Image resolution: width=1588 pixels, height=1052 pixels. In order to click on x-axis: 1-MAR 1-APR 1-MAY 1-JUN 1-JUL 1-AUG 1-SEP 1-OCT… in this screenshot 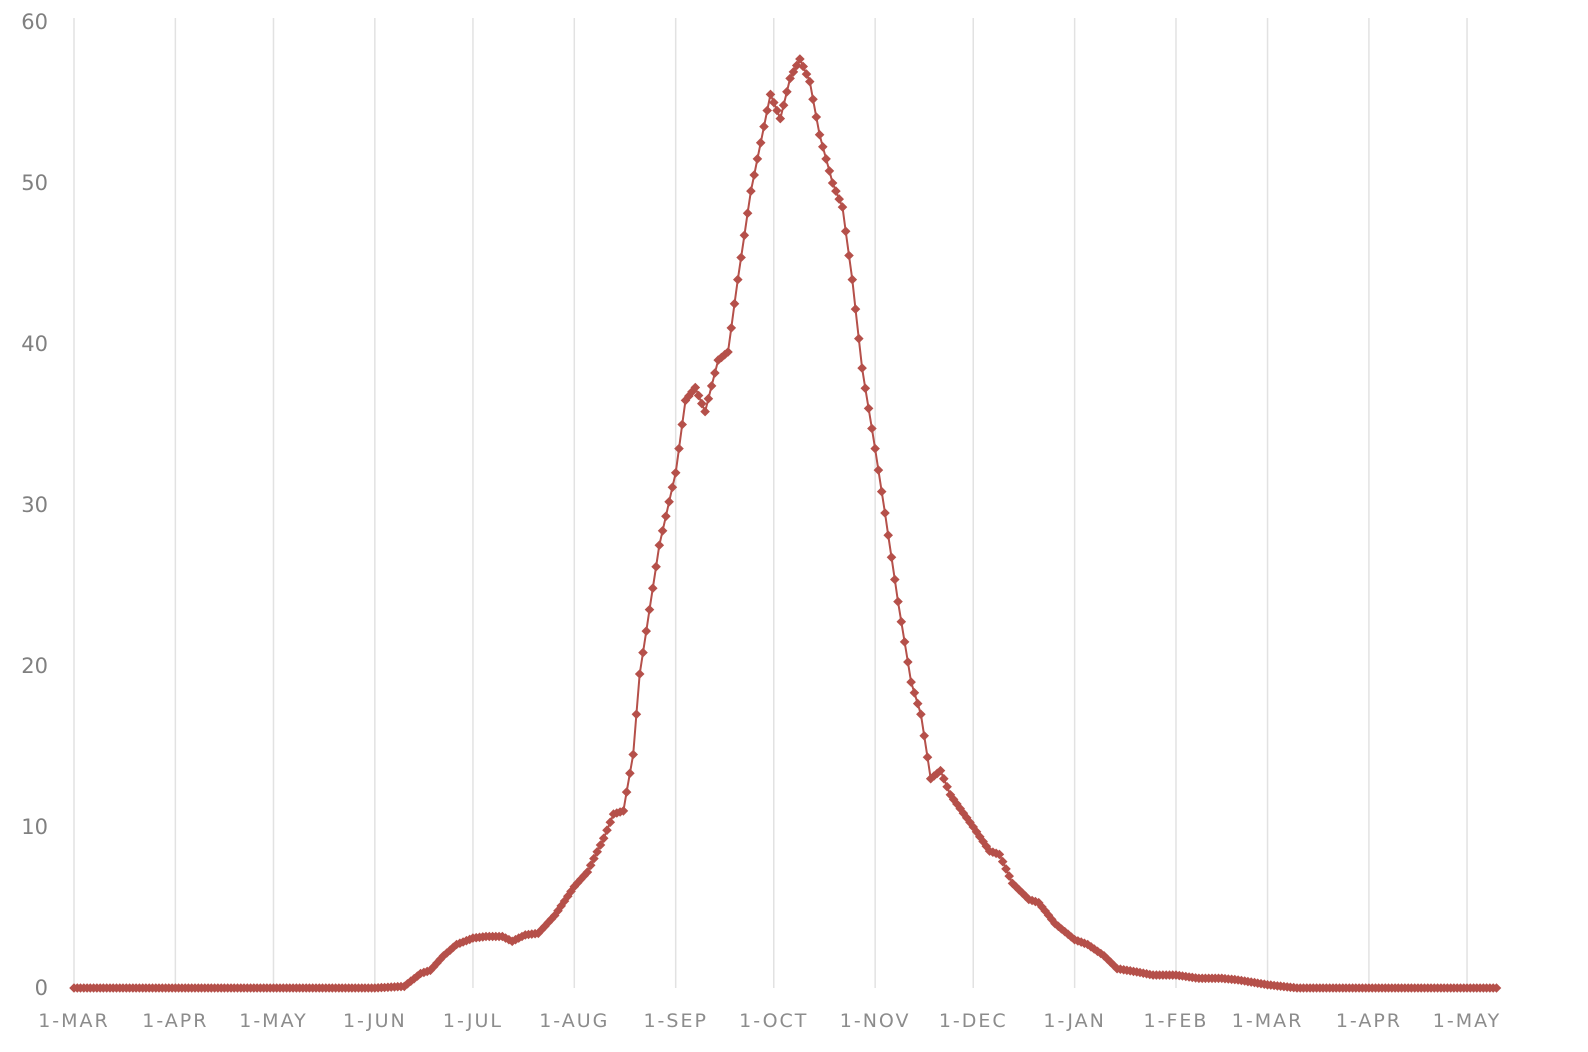, I will do `click(769, 1021)`.